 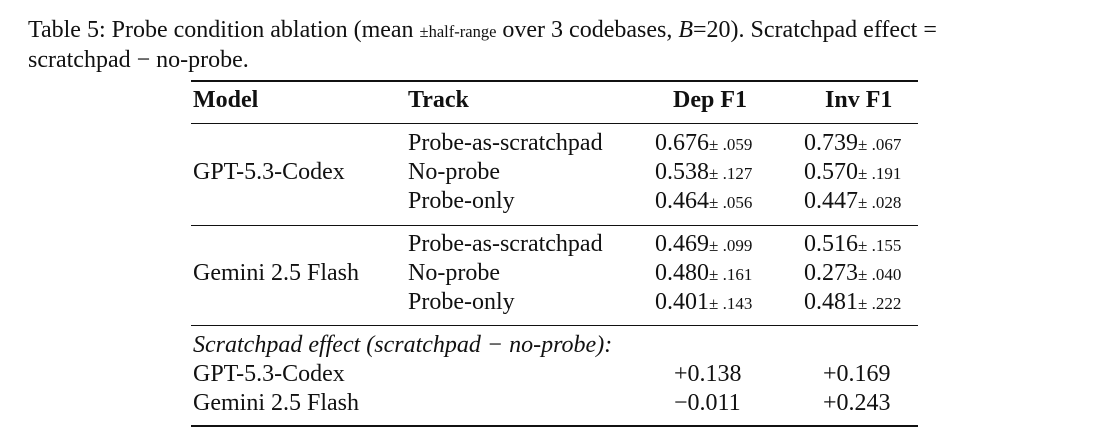 What do you see at coordinates (853, 244) in the screenshot?
I see `inv-f1-value: 0.516± .155` at bounding box center [853, 244].